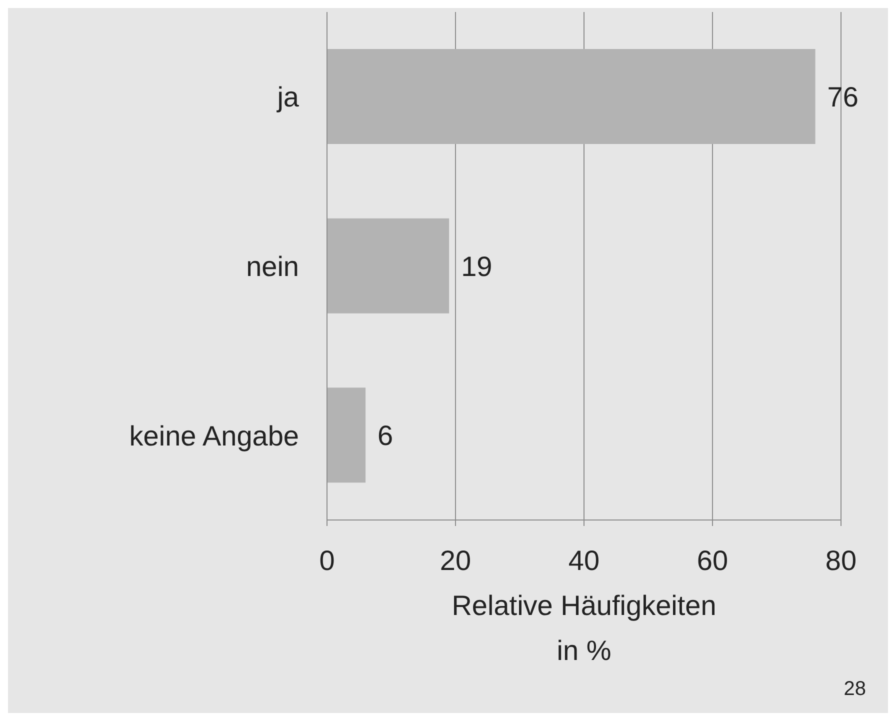 This screenshot has width=896, height=721. What do you see at coordinates (386, 436) in the screenshot?
I see `data-label: 6` at bounding box center [386, 436].